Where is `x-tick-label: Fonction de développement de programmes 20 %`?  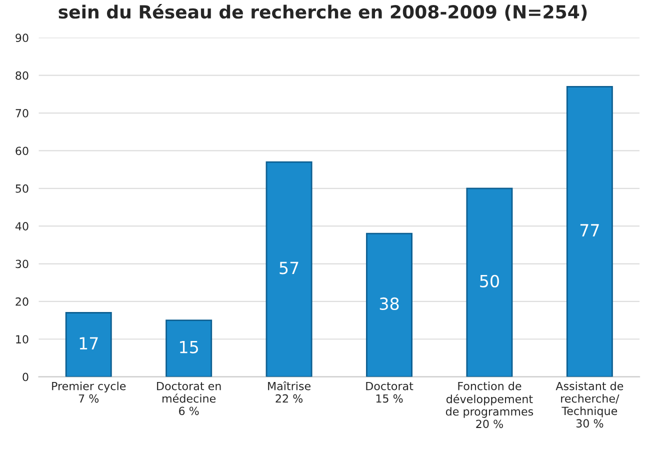 x-tick-label: Fonction de développement de programmes 20 % is located at coordinates (490, 405).